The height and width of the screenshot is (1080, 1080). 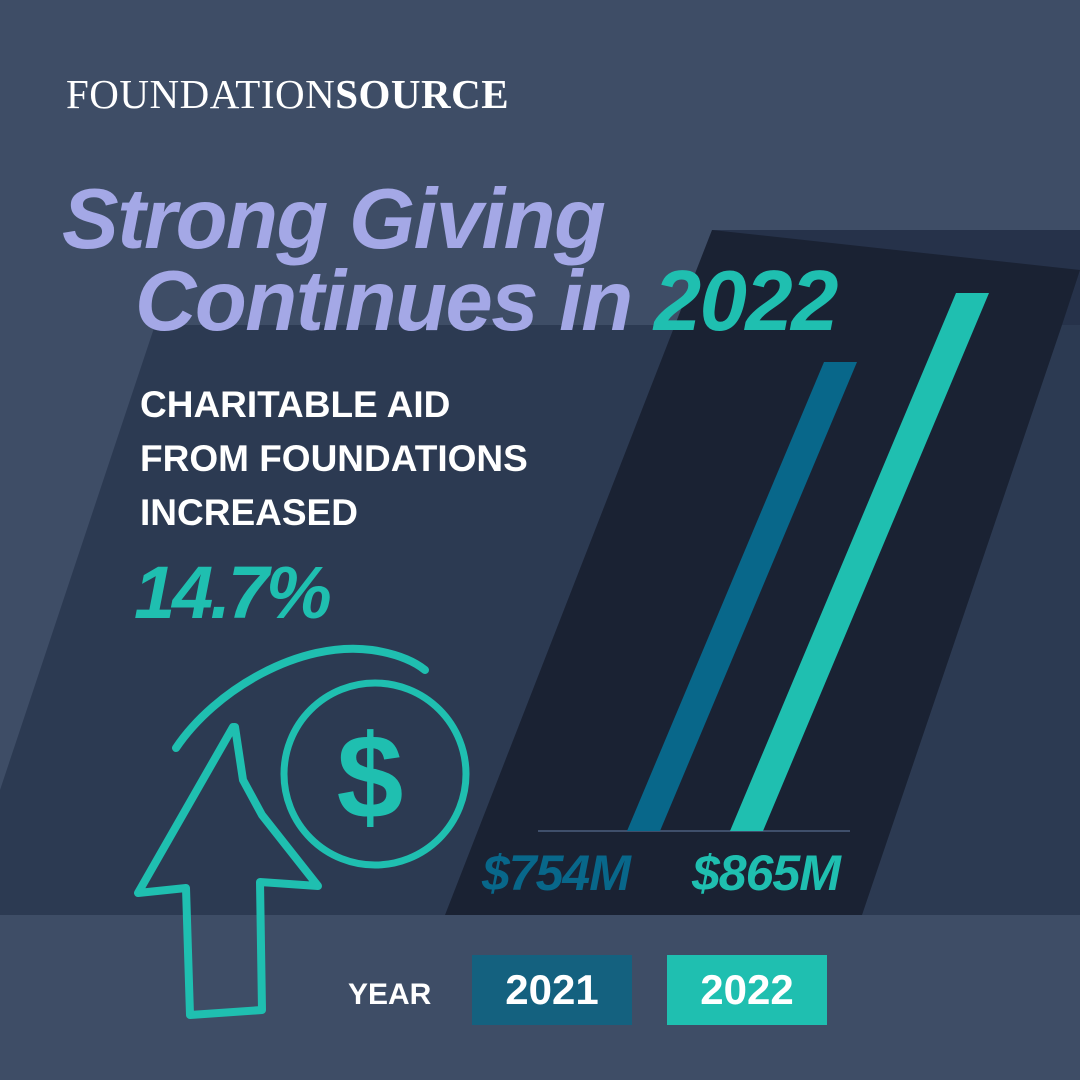 I want to click on brand-logo-part1: FOUNDATION, so click(x=201, y=94).